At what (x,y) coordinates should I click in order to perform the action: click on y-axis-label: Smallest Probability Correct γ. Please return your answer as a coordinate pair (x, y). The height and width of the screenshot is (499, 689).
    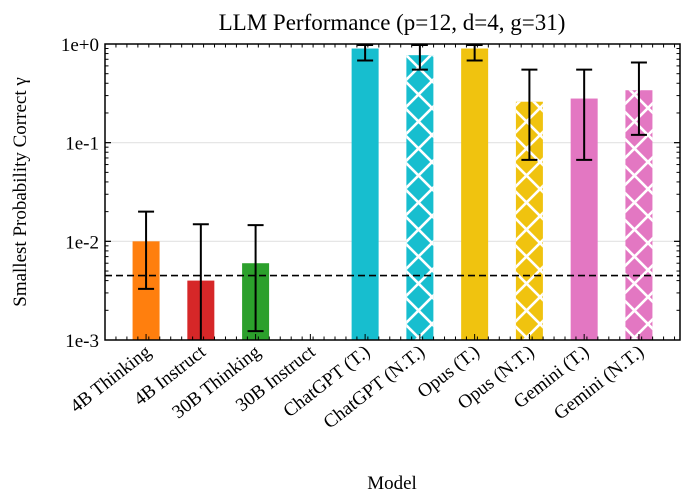
    Looking at the image, I should click on (20, 192).